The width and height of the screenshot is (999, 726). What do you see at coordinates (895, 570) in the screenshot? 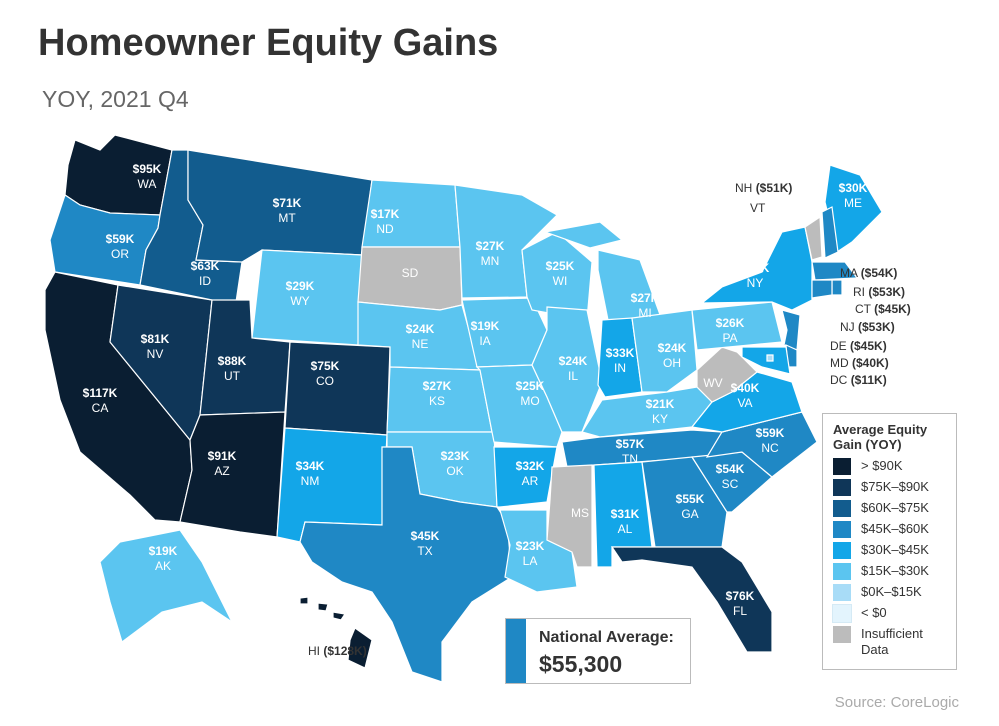
I see `legend-label: $15K–$30K` at bounding box center [895, 570].